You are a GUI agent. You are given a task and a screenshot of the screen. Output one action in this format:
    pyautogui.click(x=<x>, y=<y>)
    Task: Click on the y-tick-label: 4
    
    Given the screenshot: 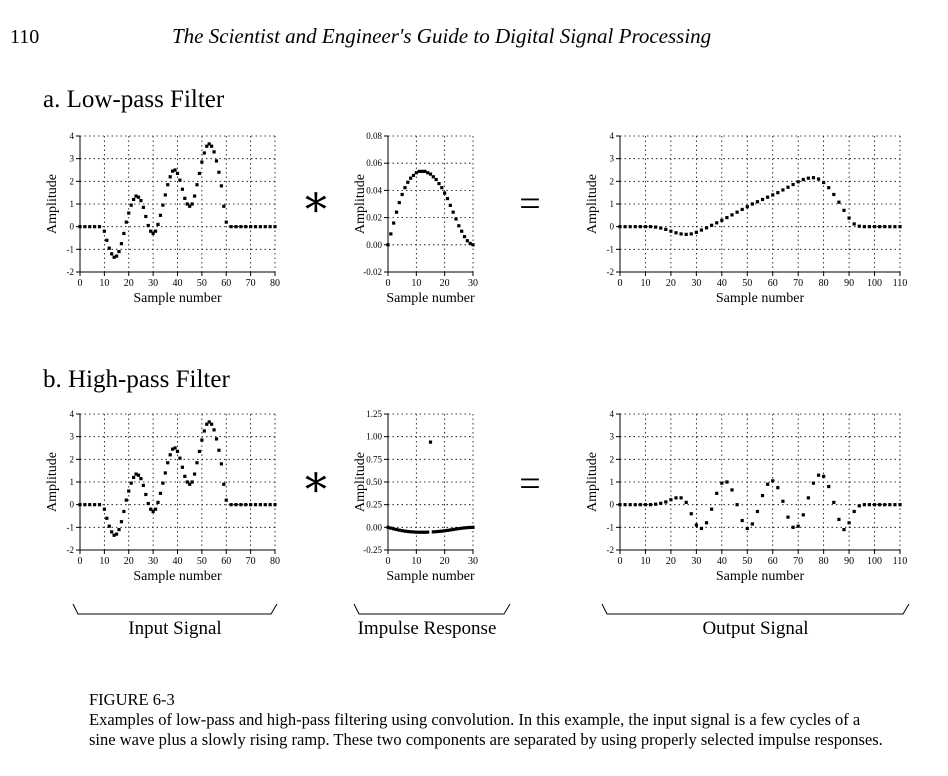 What is the action you would take?
    pyautogui.click(x=72, y=414)
    